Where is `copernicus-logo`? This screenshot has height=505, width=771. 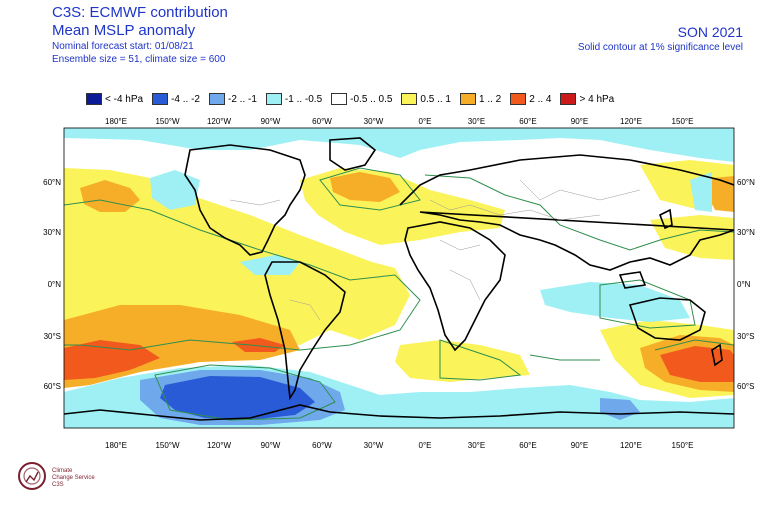 copernicus-logo is located at coordinates (32, 476).